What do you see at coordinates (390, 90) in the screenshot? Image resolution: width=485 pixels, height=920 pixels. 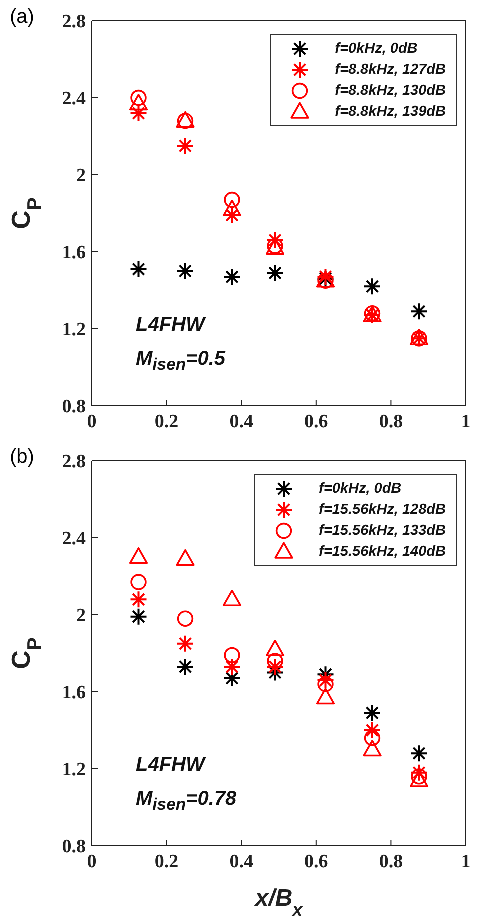 I see `legend-label: f=8.8kHz, 130dB` at bounding box center [390, 90].